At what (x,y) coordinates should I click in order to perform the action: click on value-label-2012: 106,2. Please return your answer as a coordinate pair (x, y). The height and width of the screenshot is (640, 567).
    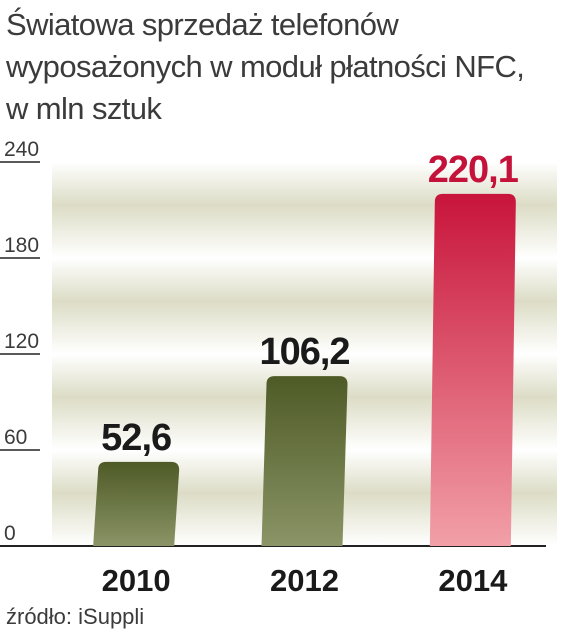
    Looking at the image, I should click on (304, 352).